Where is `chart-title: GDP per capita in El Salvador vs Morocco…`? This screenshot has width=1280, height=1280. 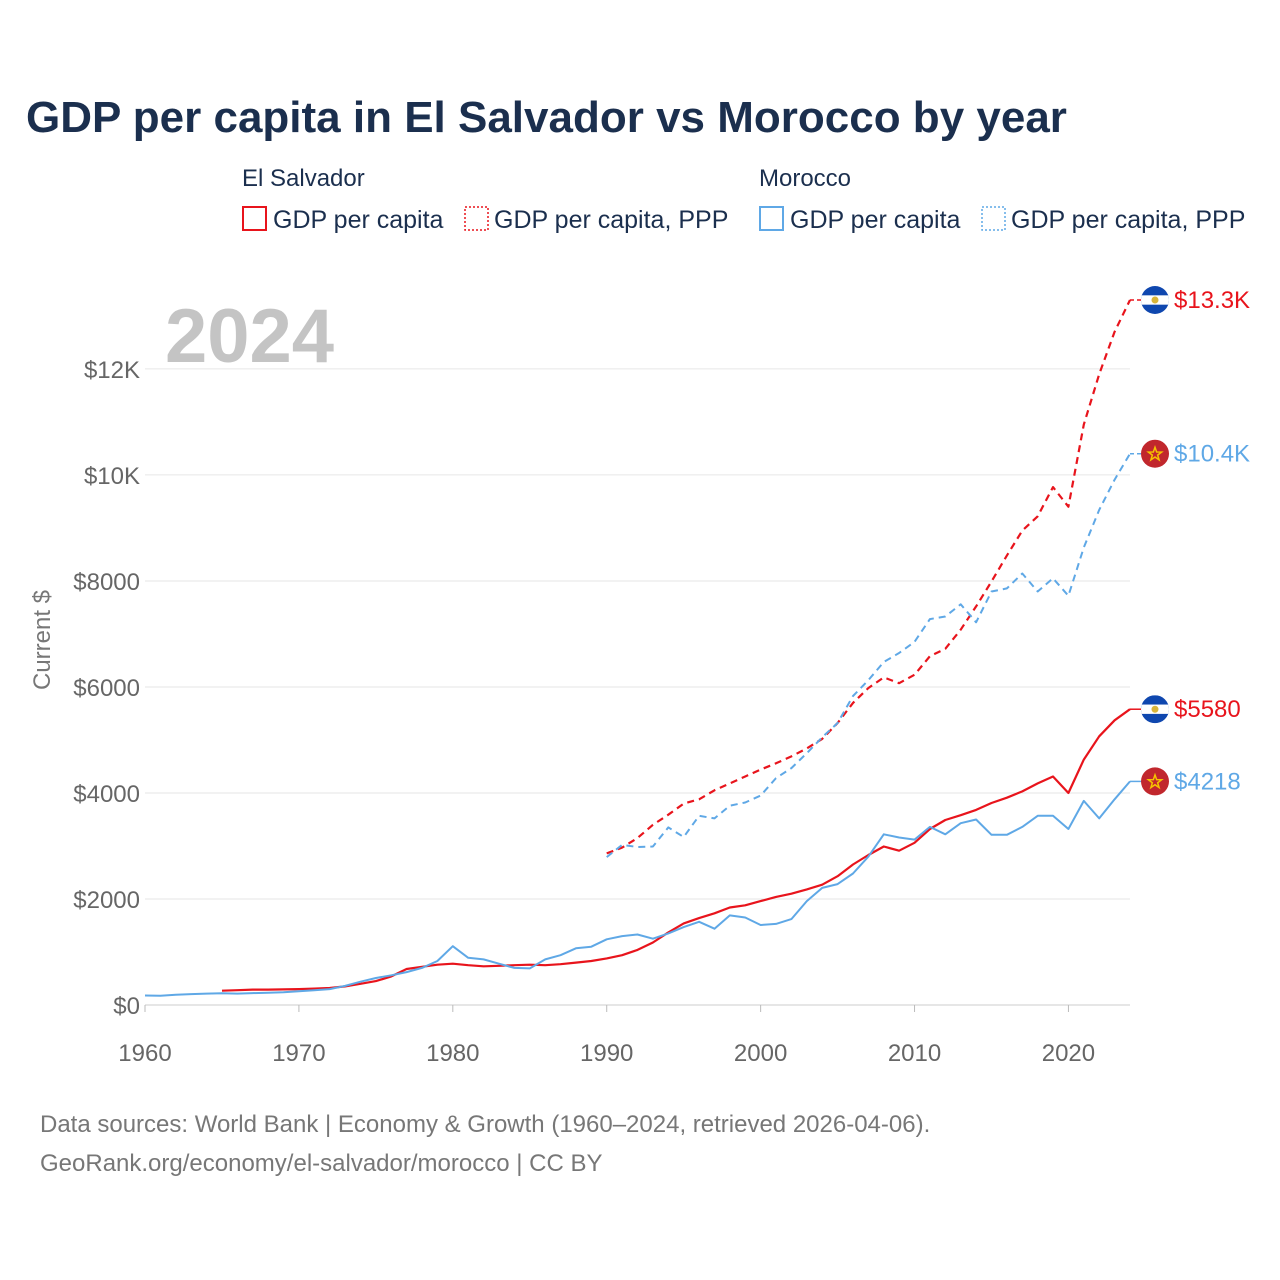
chart-title: GDP per capita in El Salvador vs Morocco… is located at coordinates (546, 117).